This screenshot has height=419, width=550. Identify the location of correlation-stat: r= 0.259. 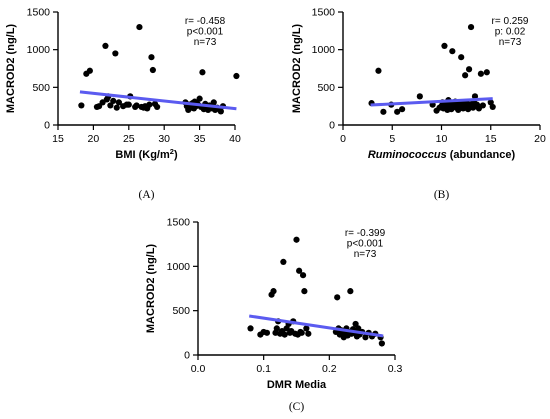
(510, 21).